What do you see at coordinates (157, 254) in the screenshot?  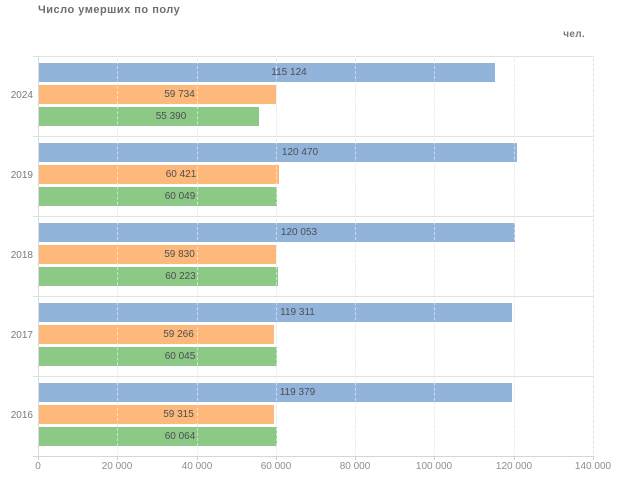 I see `bar-series-orange-2018: 59 830` at bounding box center [157, 254].